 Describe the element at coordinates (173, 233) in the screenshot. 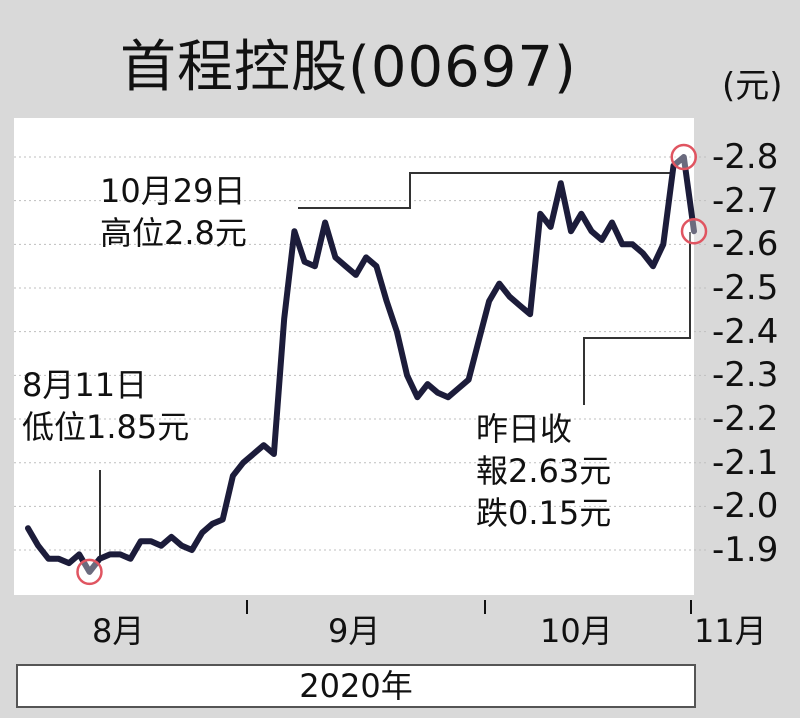

I see `high-value-label: 高位2.8元` at that location.